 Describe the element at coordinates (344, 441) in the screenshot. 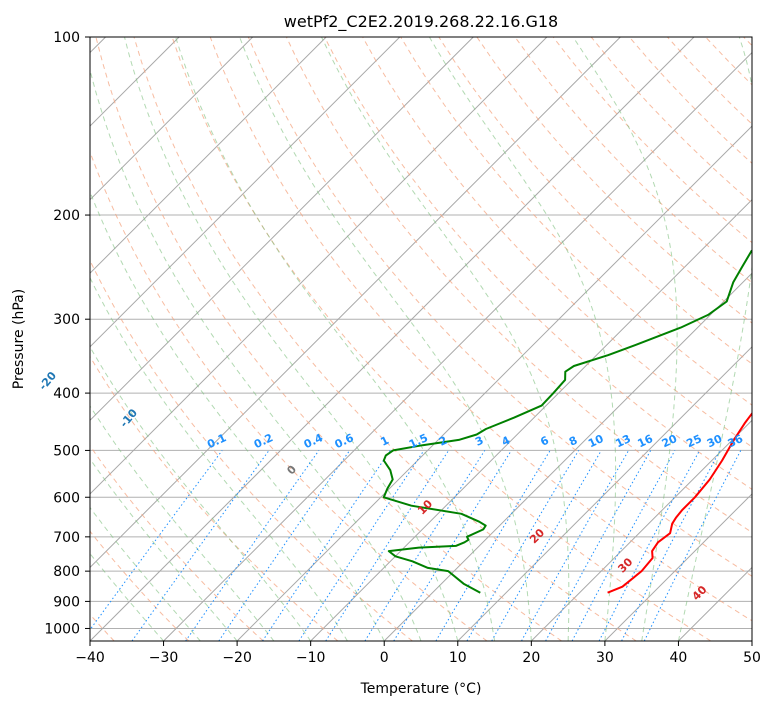

I see `mixing-ratio-label: 0.6` at that location.